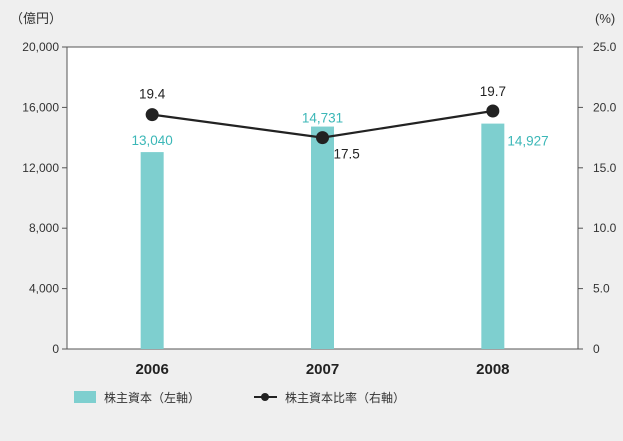 The image size is (623, 441). What do you see at coordinates (44, 289) in the screenshot?
I see `left-axis-tick-label: 4,000` at bounding box center [44, 289].